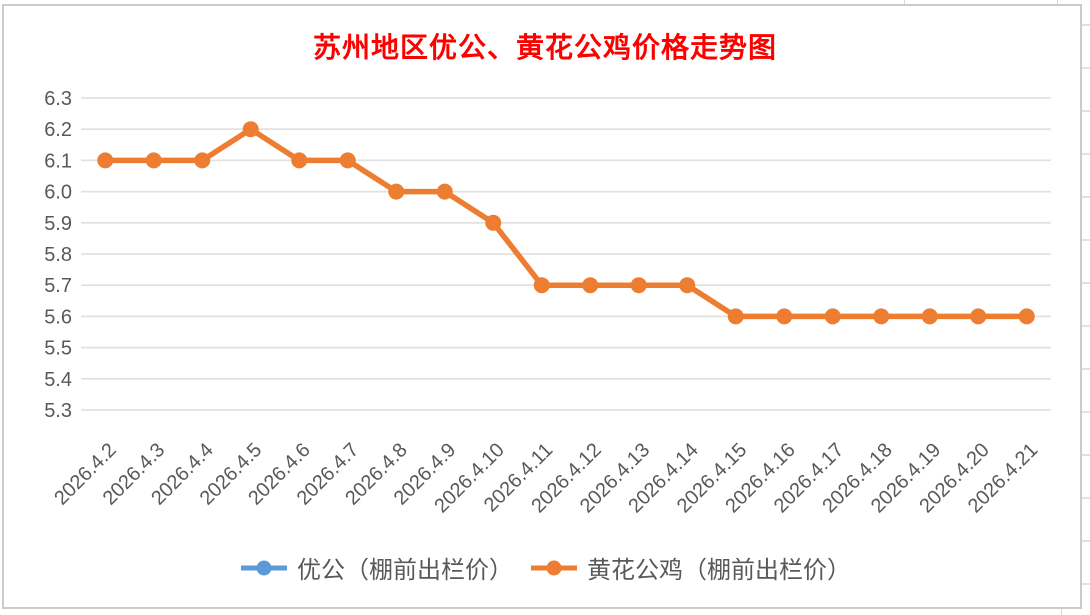  What do you see at coordinates (58, 380) in the screenshot?
I see `y-axis-tick-label: 5.4` at bounding box center [58, 380].